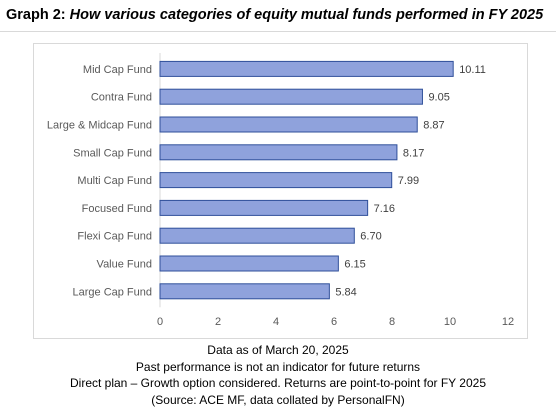  Describe the element at coordinates (370, 237) in the screenshot. I see `data-label: 6.70` at that location.